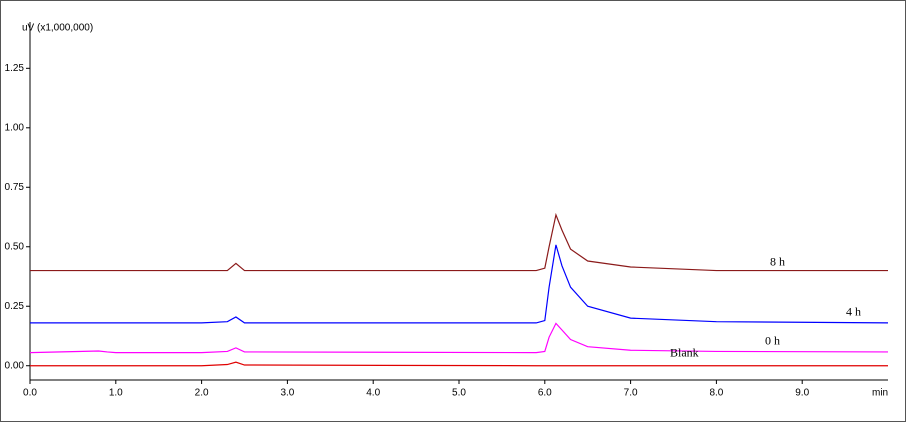  I want to click on y-tick-label: 1.25, so click(15, 68).